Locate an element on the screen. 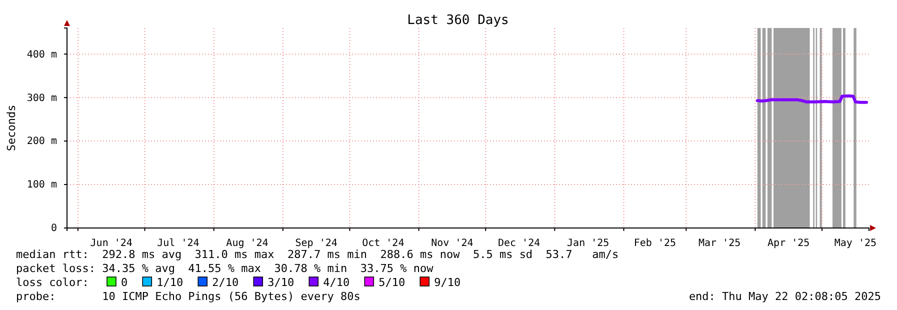 This screenshot has height=310, width=897. legend-label: 3/10 is located at coordinates (281, 282).